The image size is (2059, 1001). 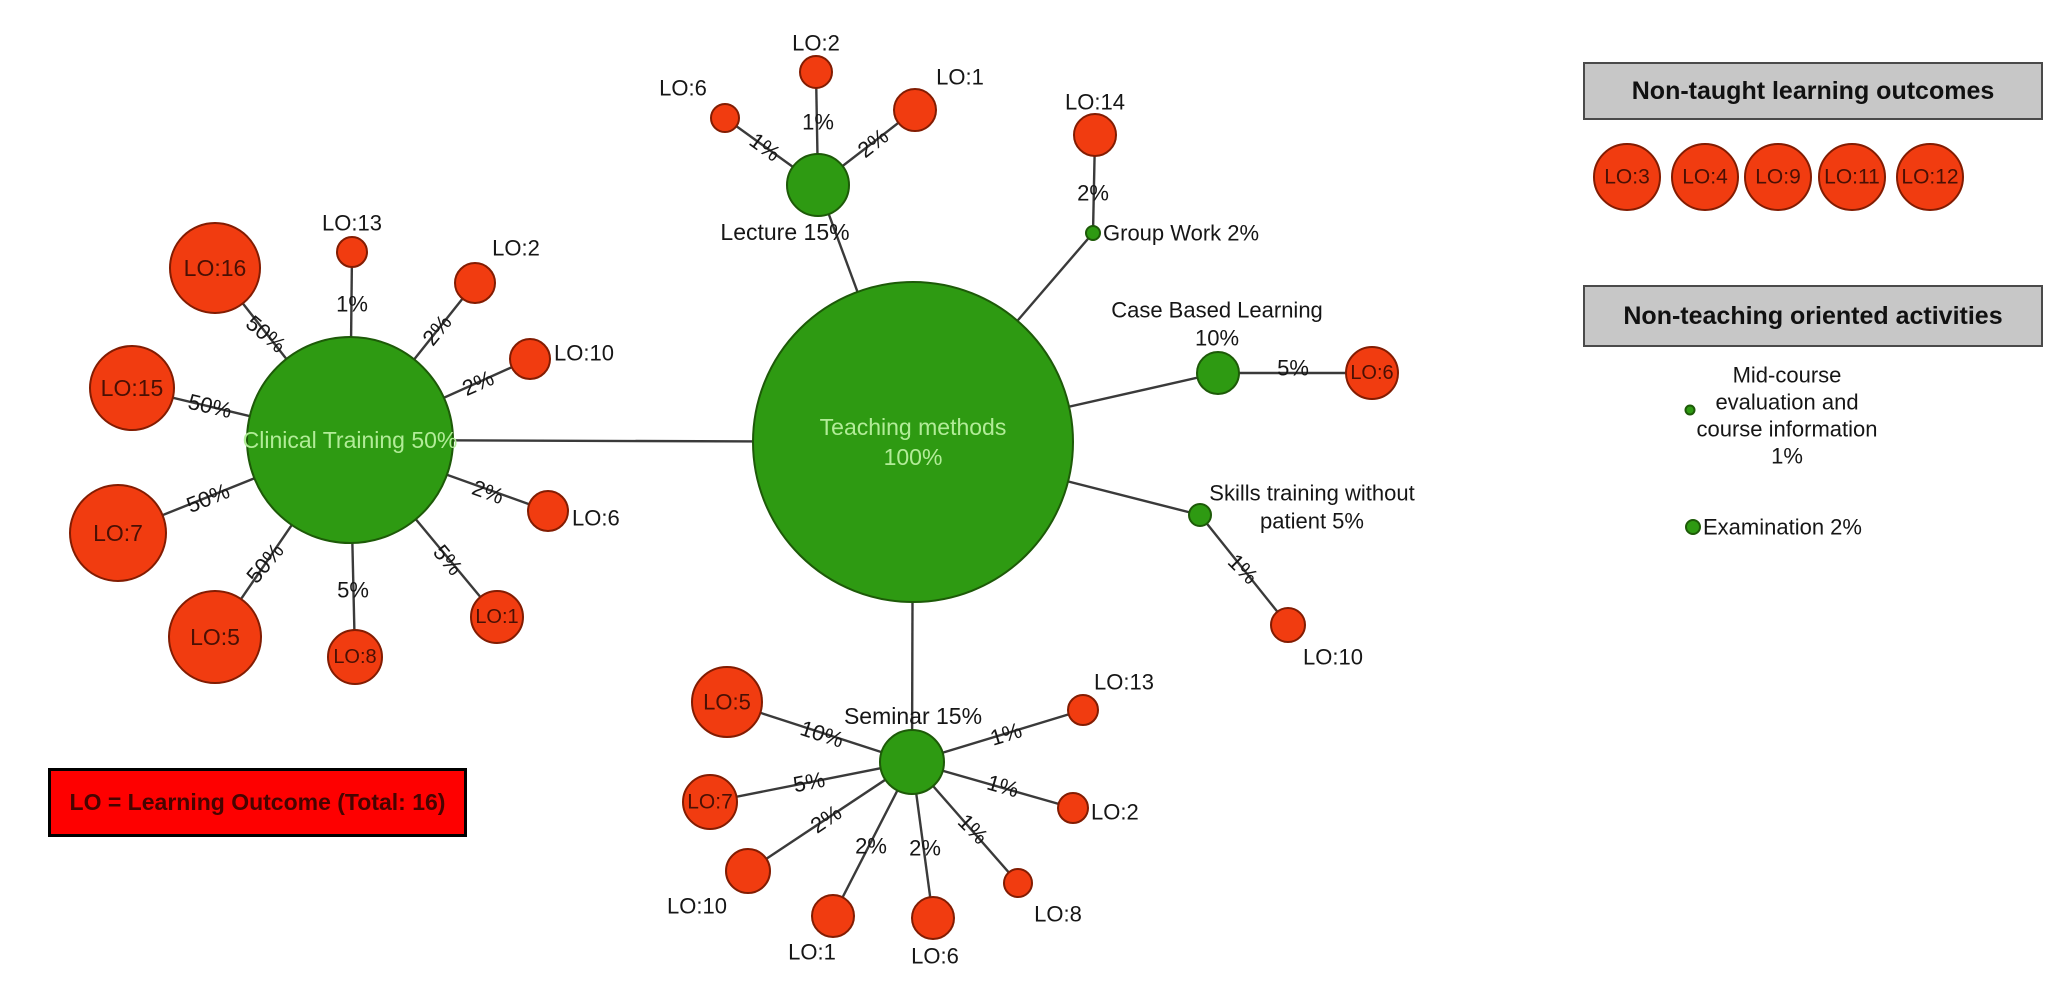 I want to click on node-seminar-lo13, so click(x=1083, y=710).